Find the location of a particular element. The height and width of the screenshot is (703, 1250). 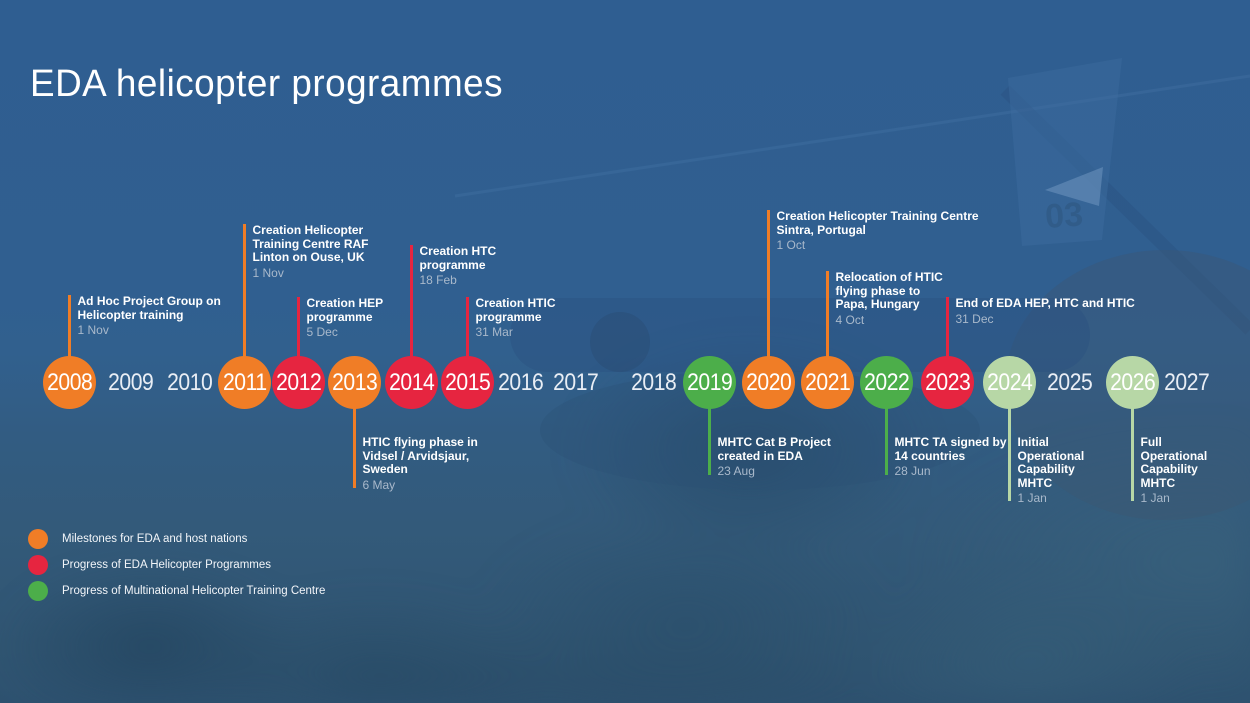

timeline-year-2019-marker: 2019 is located at coordinates (709, 382).